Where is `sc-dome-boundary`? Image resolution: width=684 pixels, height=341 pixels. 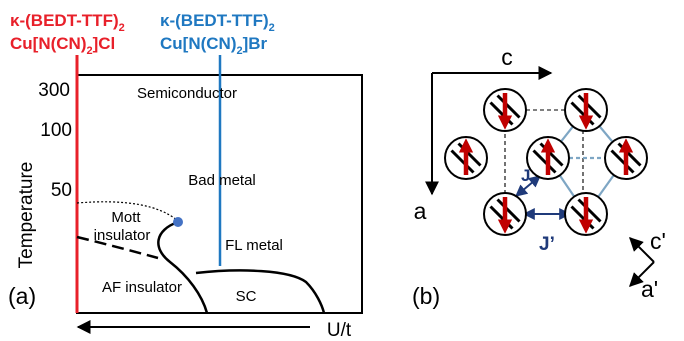
sc-dome-boundary is located at coordinates (260, 291).